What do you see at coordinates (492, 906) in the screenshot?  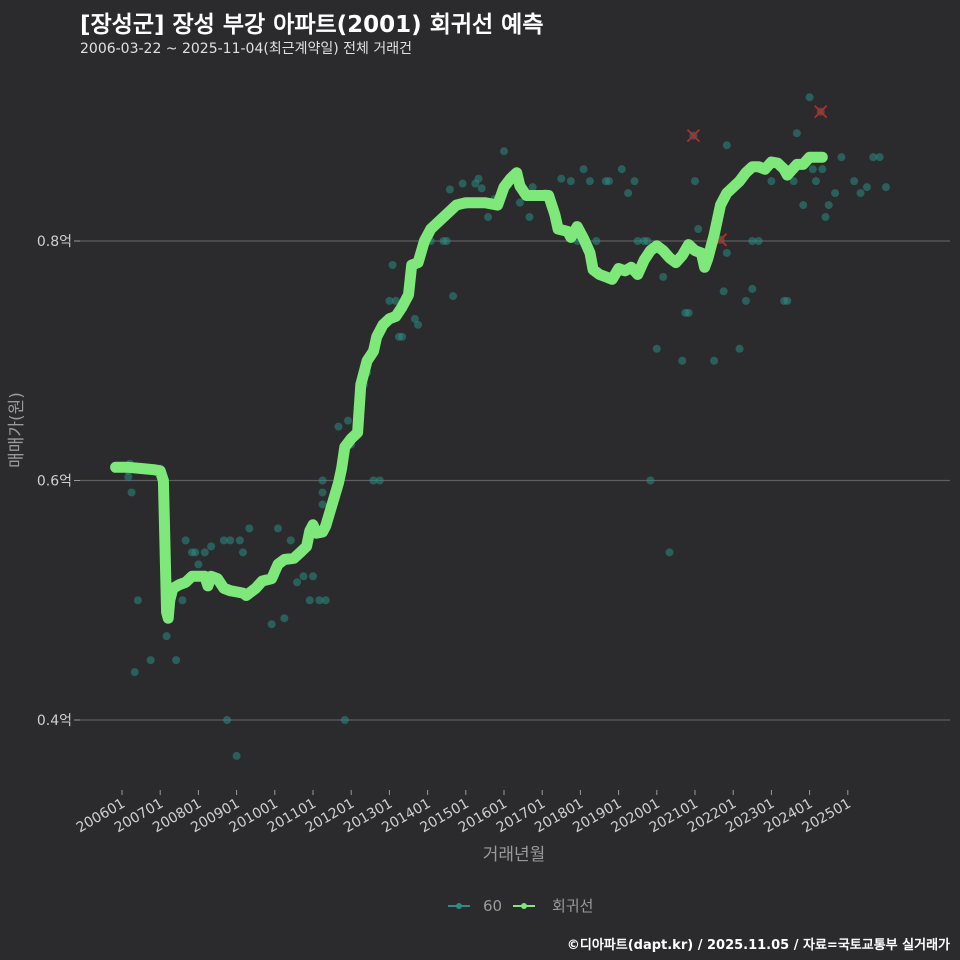 I see `legend-label-60: 60` at bounding box center [492, 906].